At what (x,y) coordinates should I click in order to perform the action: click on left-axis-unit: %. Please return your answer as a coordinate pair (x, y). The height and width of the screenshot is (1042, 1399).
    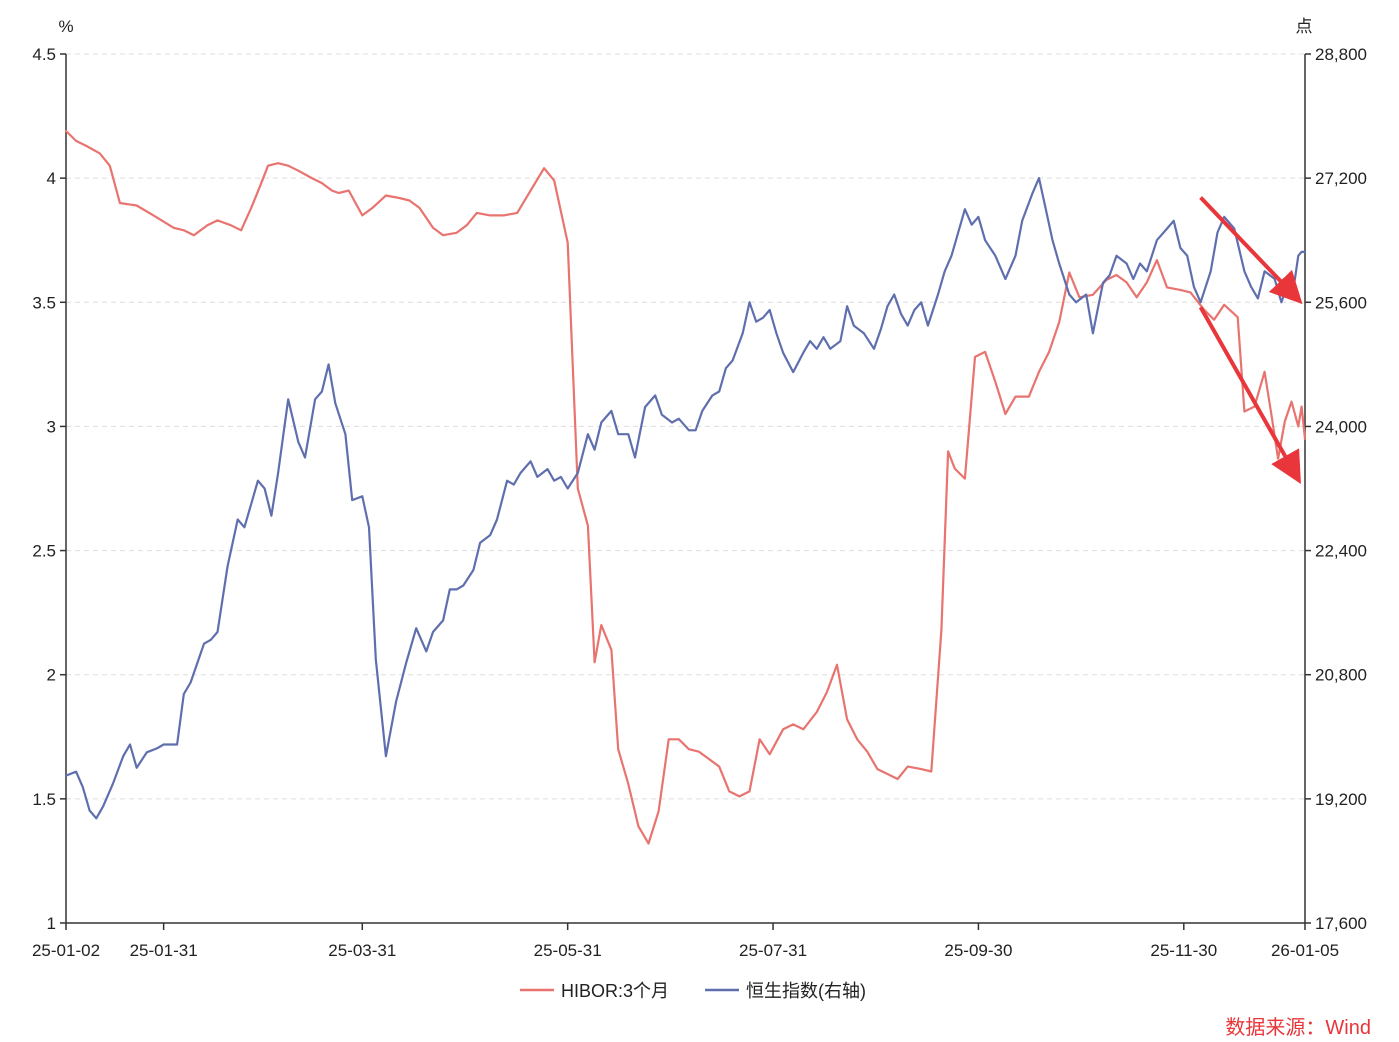
    Looking at the image, I should click on (65, 26).